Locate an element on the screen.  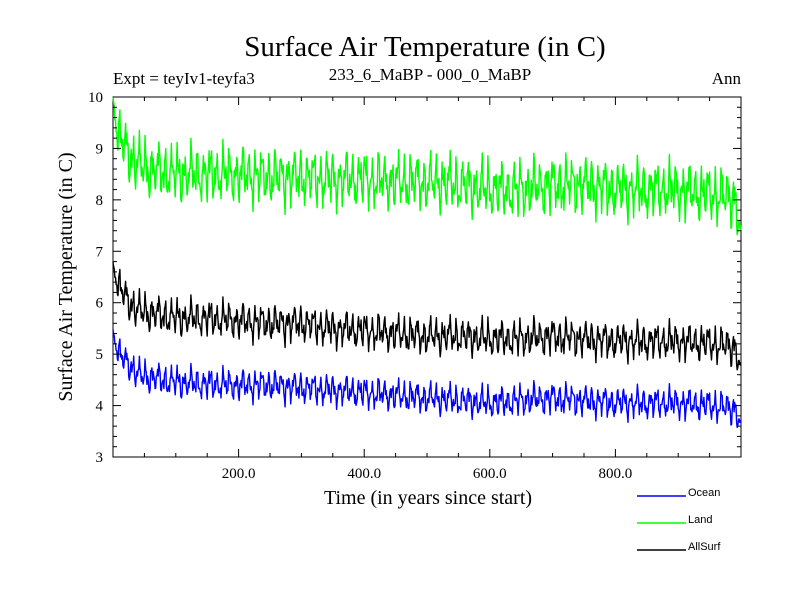
y-axis-label: Surface Air Temperature (in C) is located at coordinates (66, 276).